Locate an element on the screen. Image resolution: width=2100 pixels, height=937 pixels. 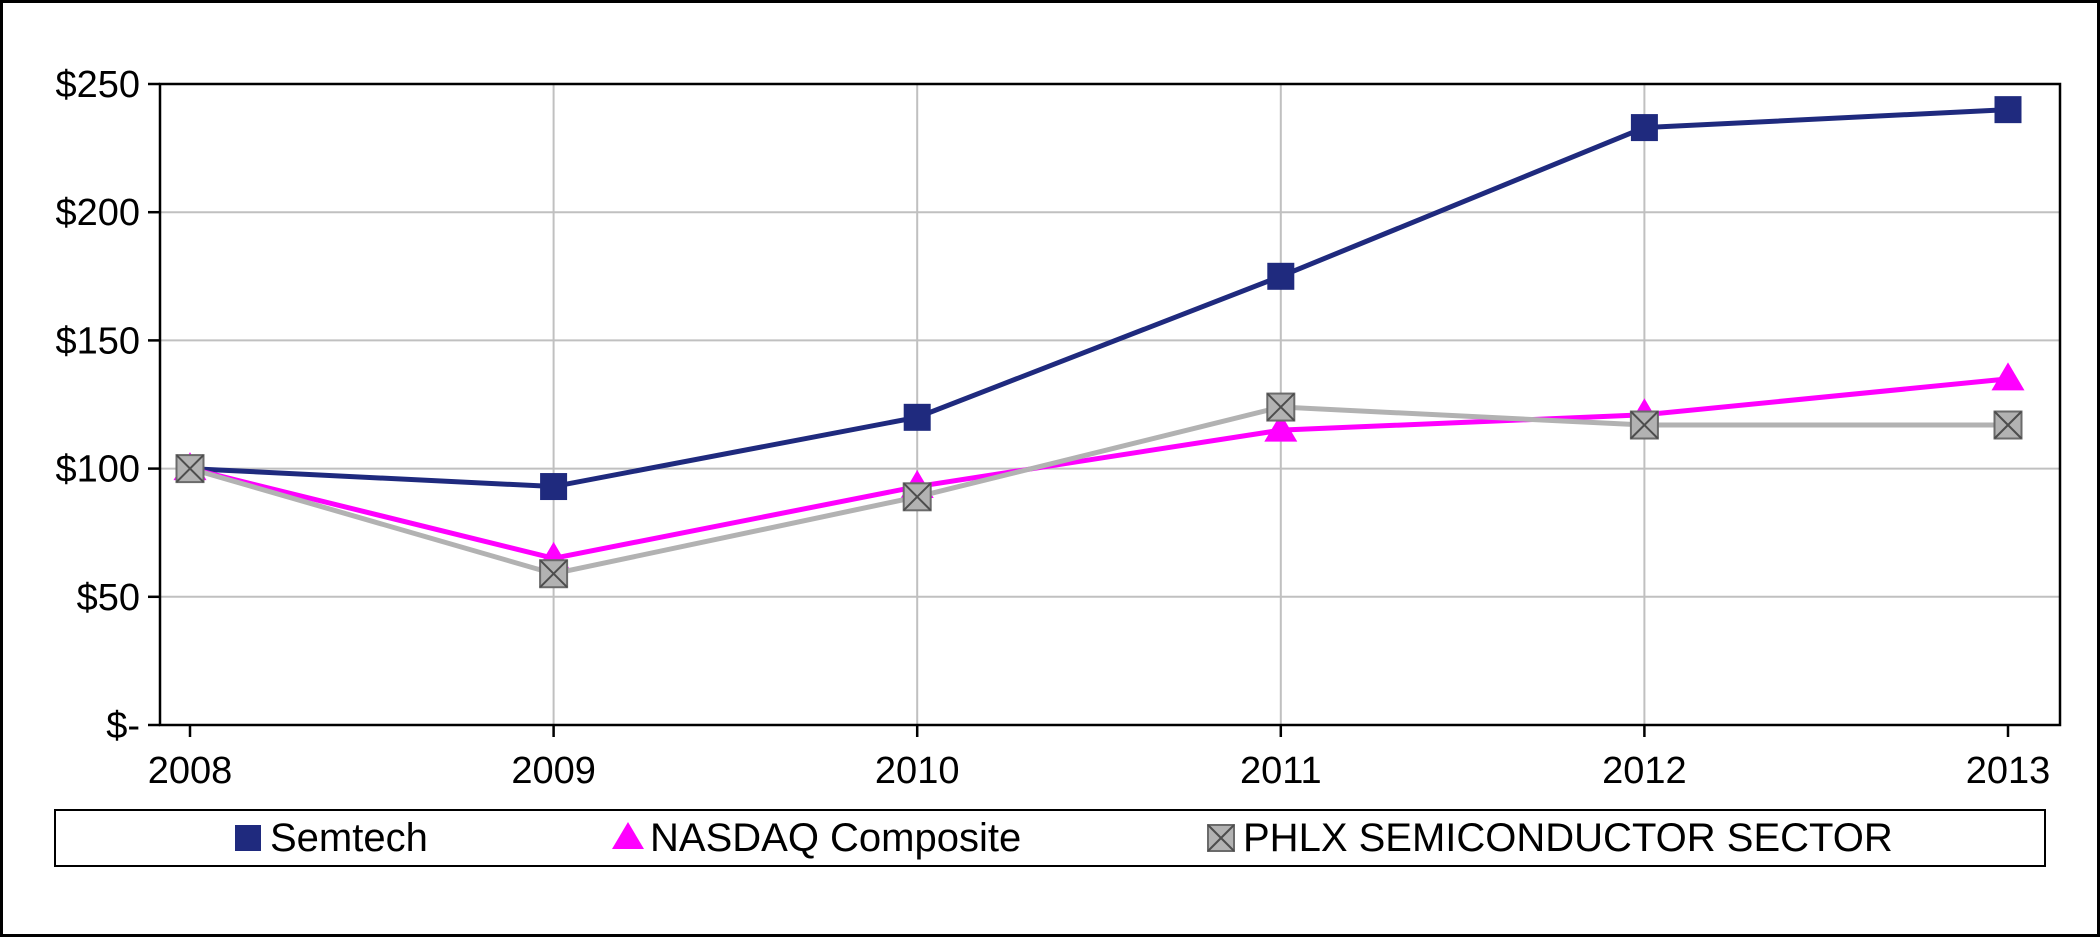
svg-text: $50 is located at coordinates (108, 598).